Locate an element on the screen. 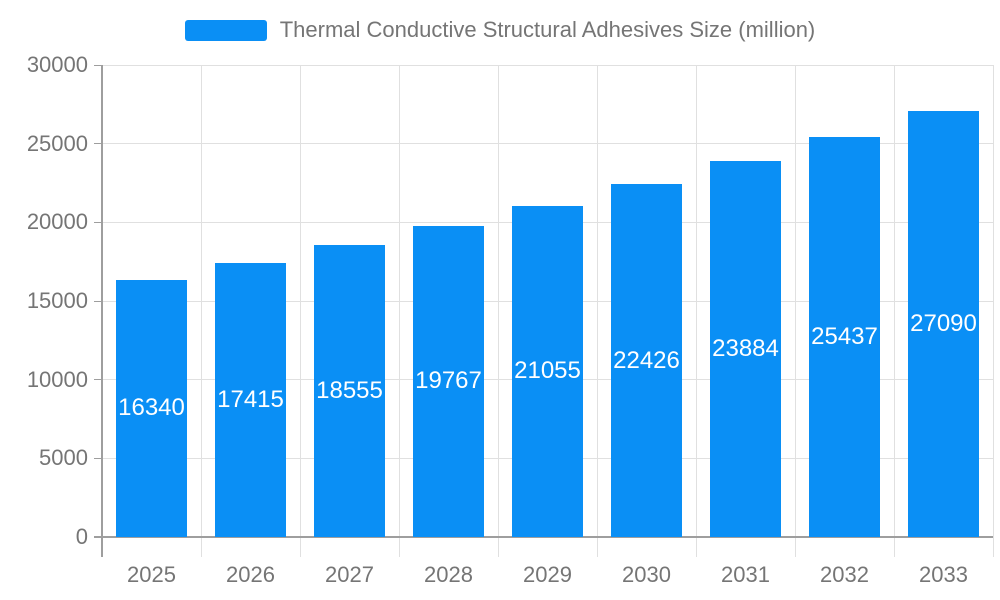 This screenshot has height=600, width=1000. legend-swatch is located at coordinates (225, 30).